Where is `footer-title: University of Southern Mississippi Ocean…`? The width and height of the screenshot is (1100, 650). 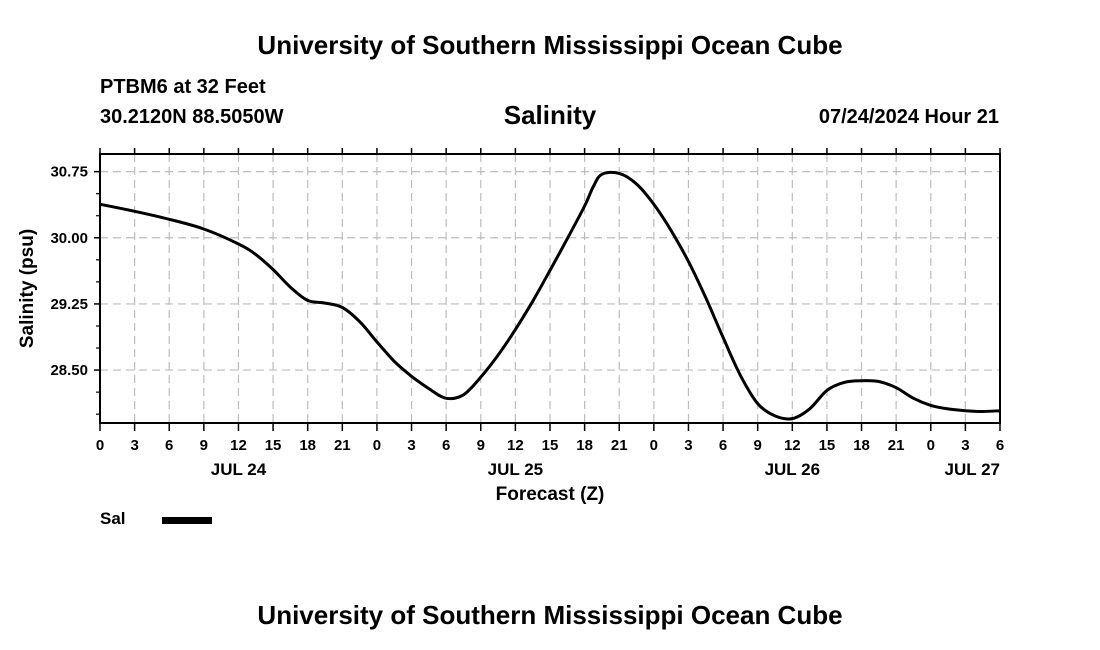
footer-title: University of Southern Mississippi Ocean… is located at coordinates (550, 615).